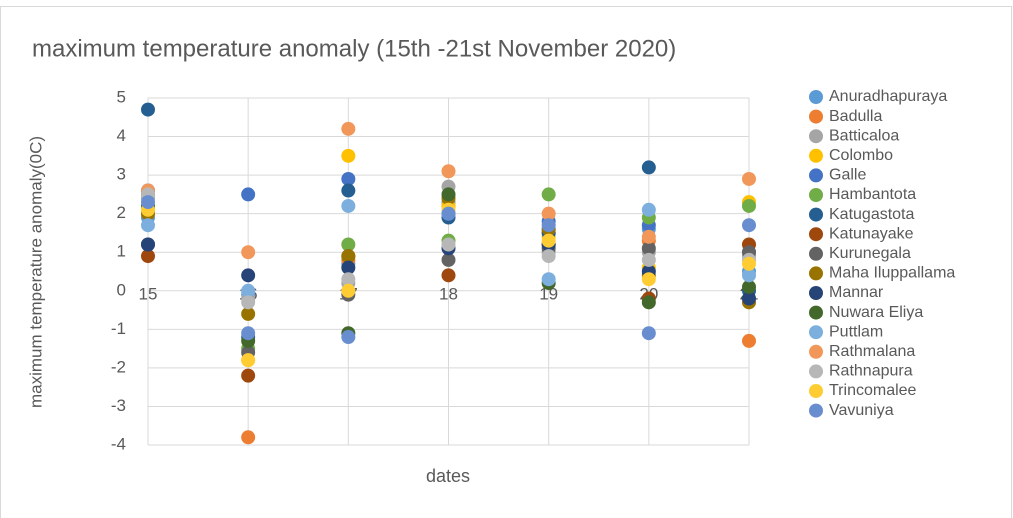  Describe the element at coordinates (847, 175) in the screenshot. I see `legend-label: Galle` at that location.